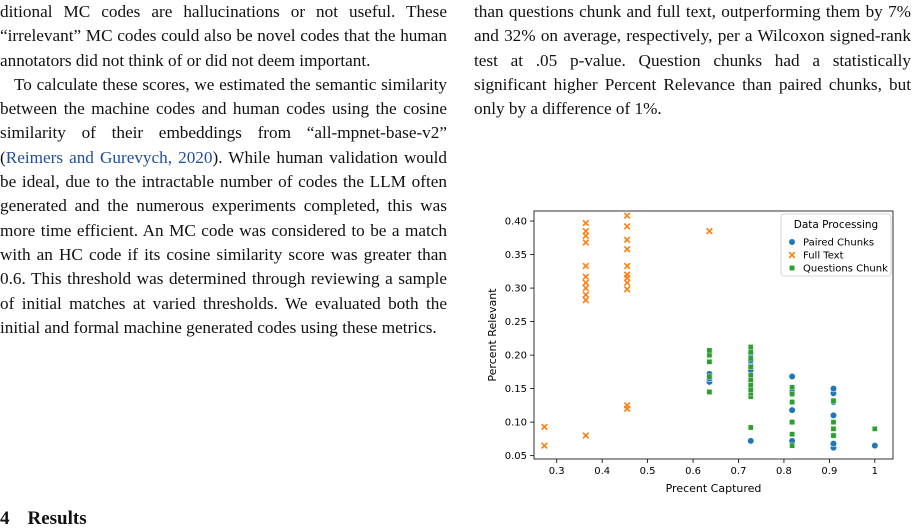  Describe the element at coordinates (516, 456) in the screenshot. I see `y-tick-label: 0.05` at that location.